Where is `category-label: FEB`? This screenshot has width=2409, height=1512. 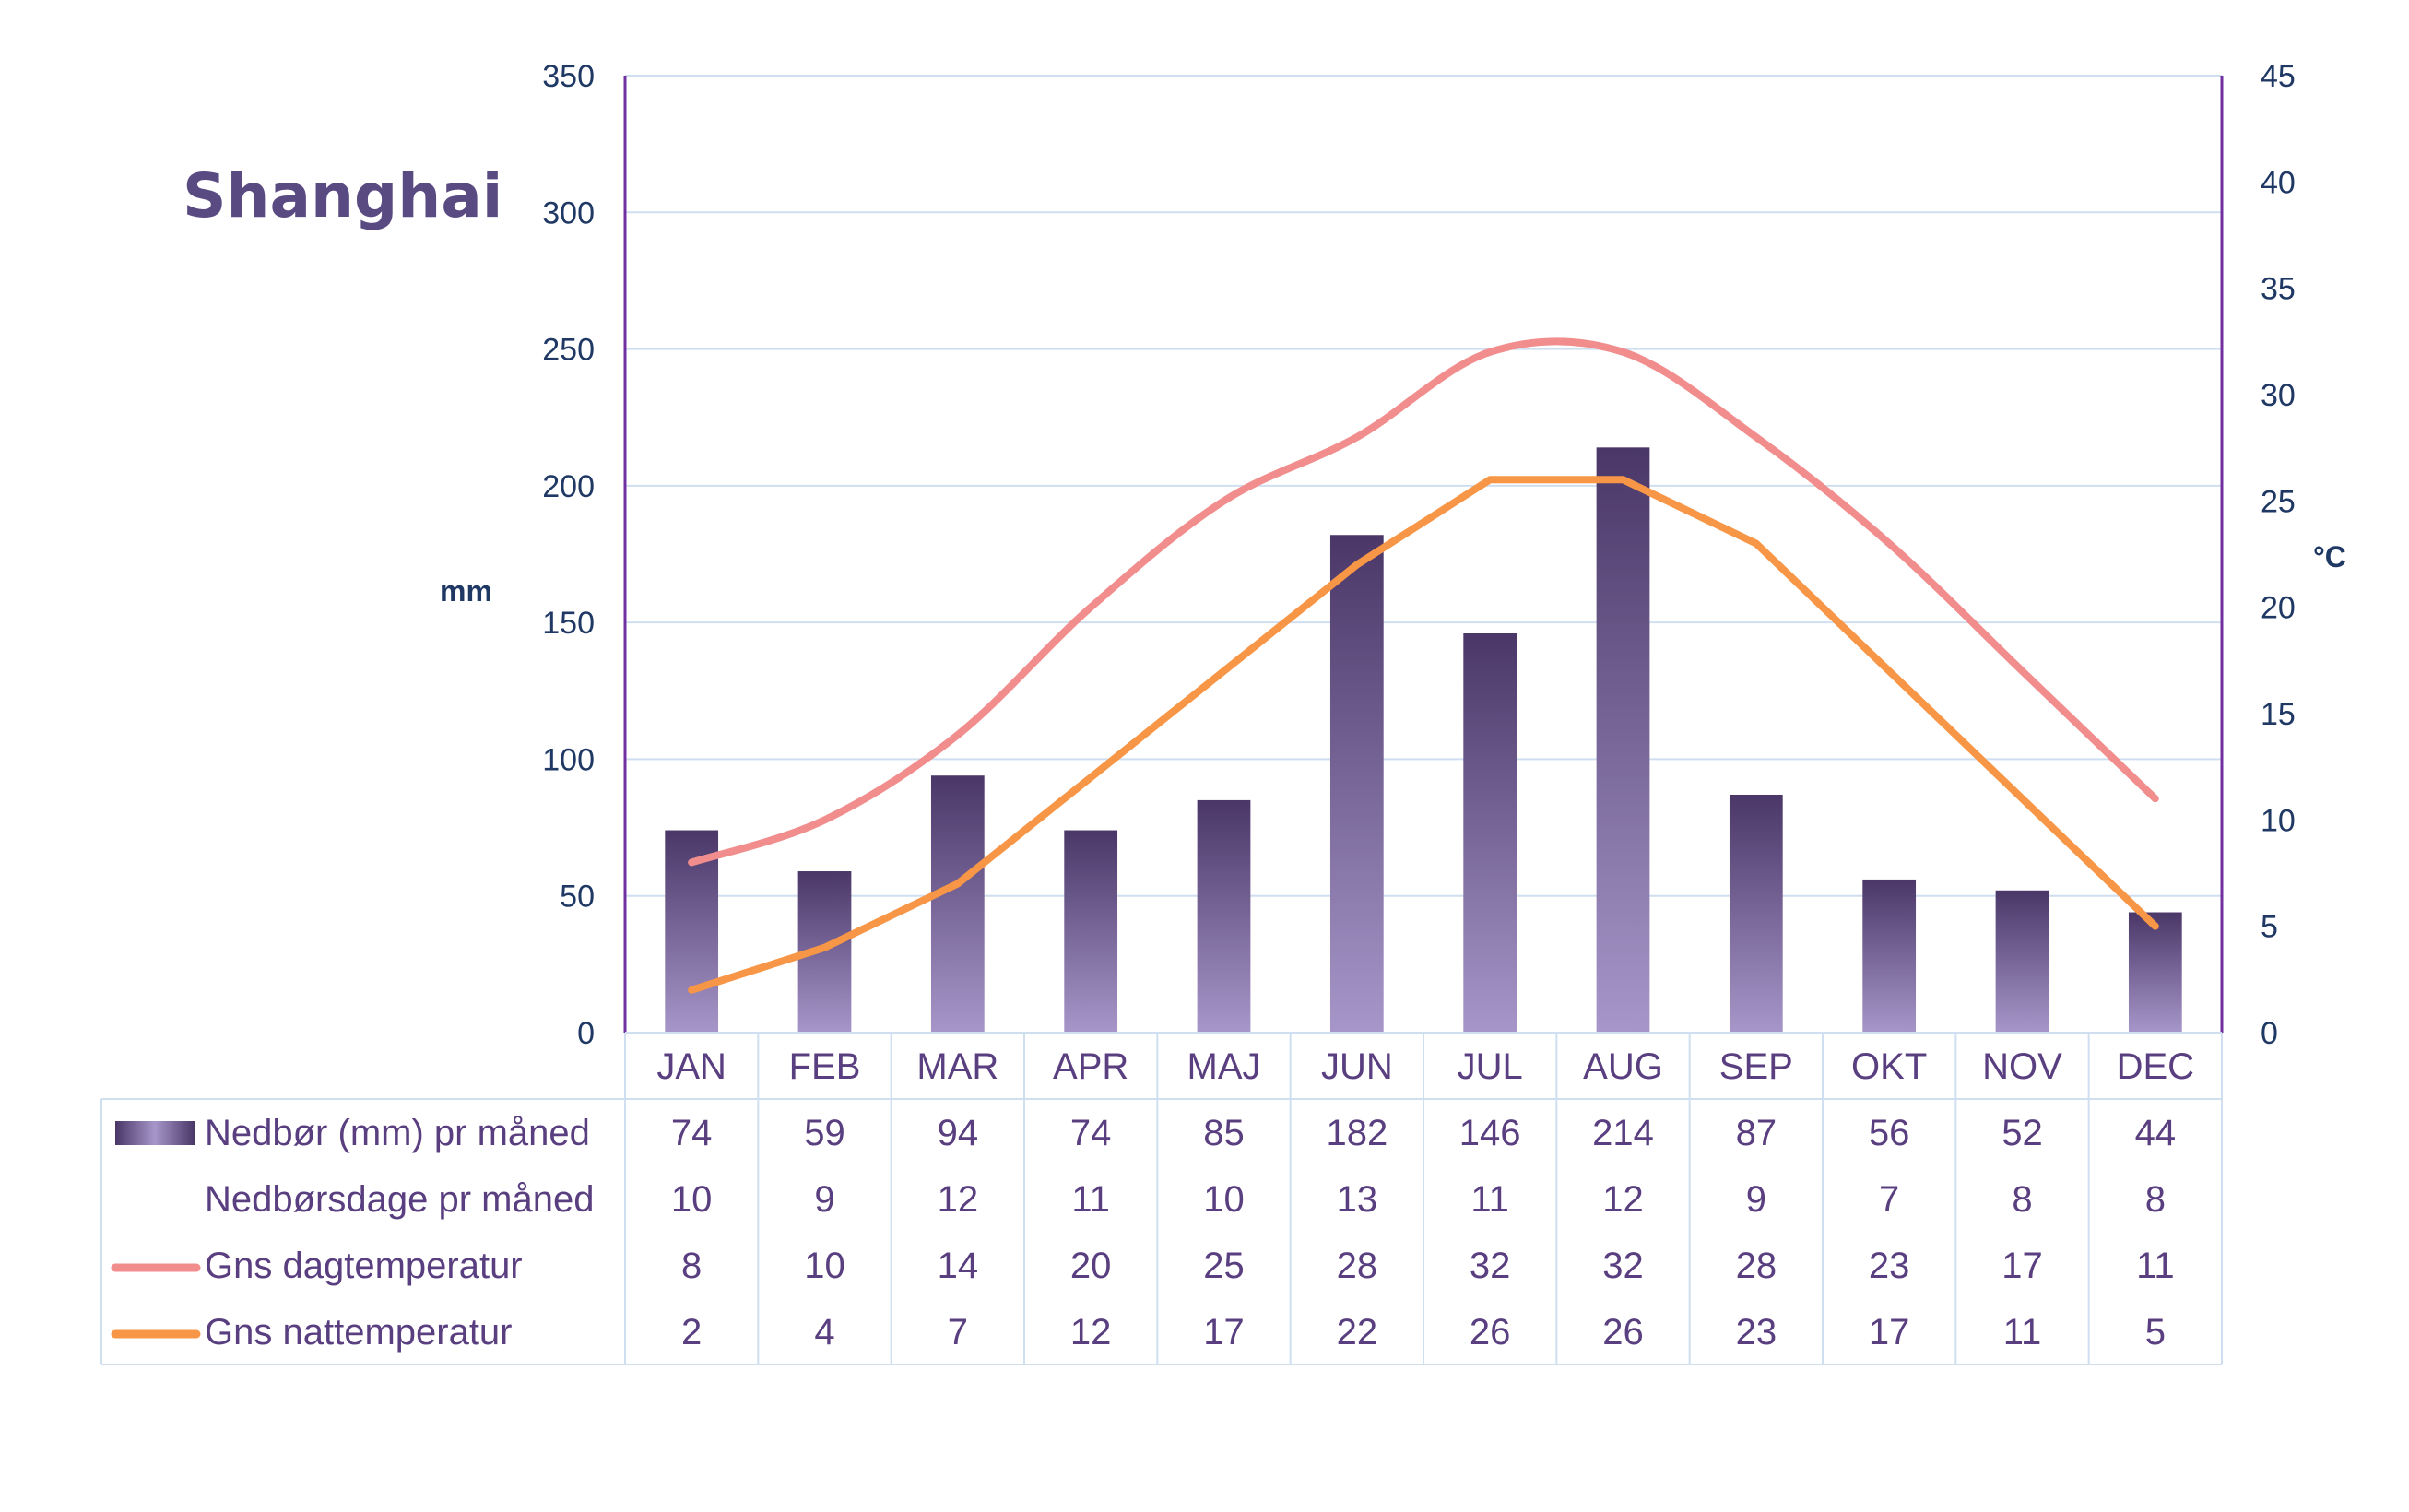 category-label: FEB is located at coordinates (825, 1066).